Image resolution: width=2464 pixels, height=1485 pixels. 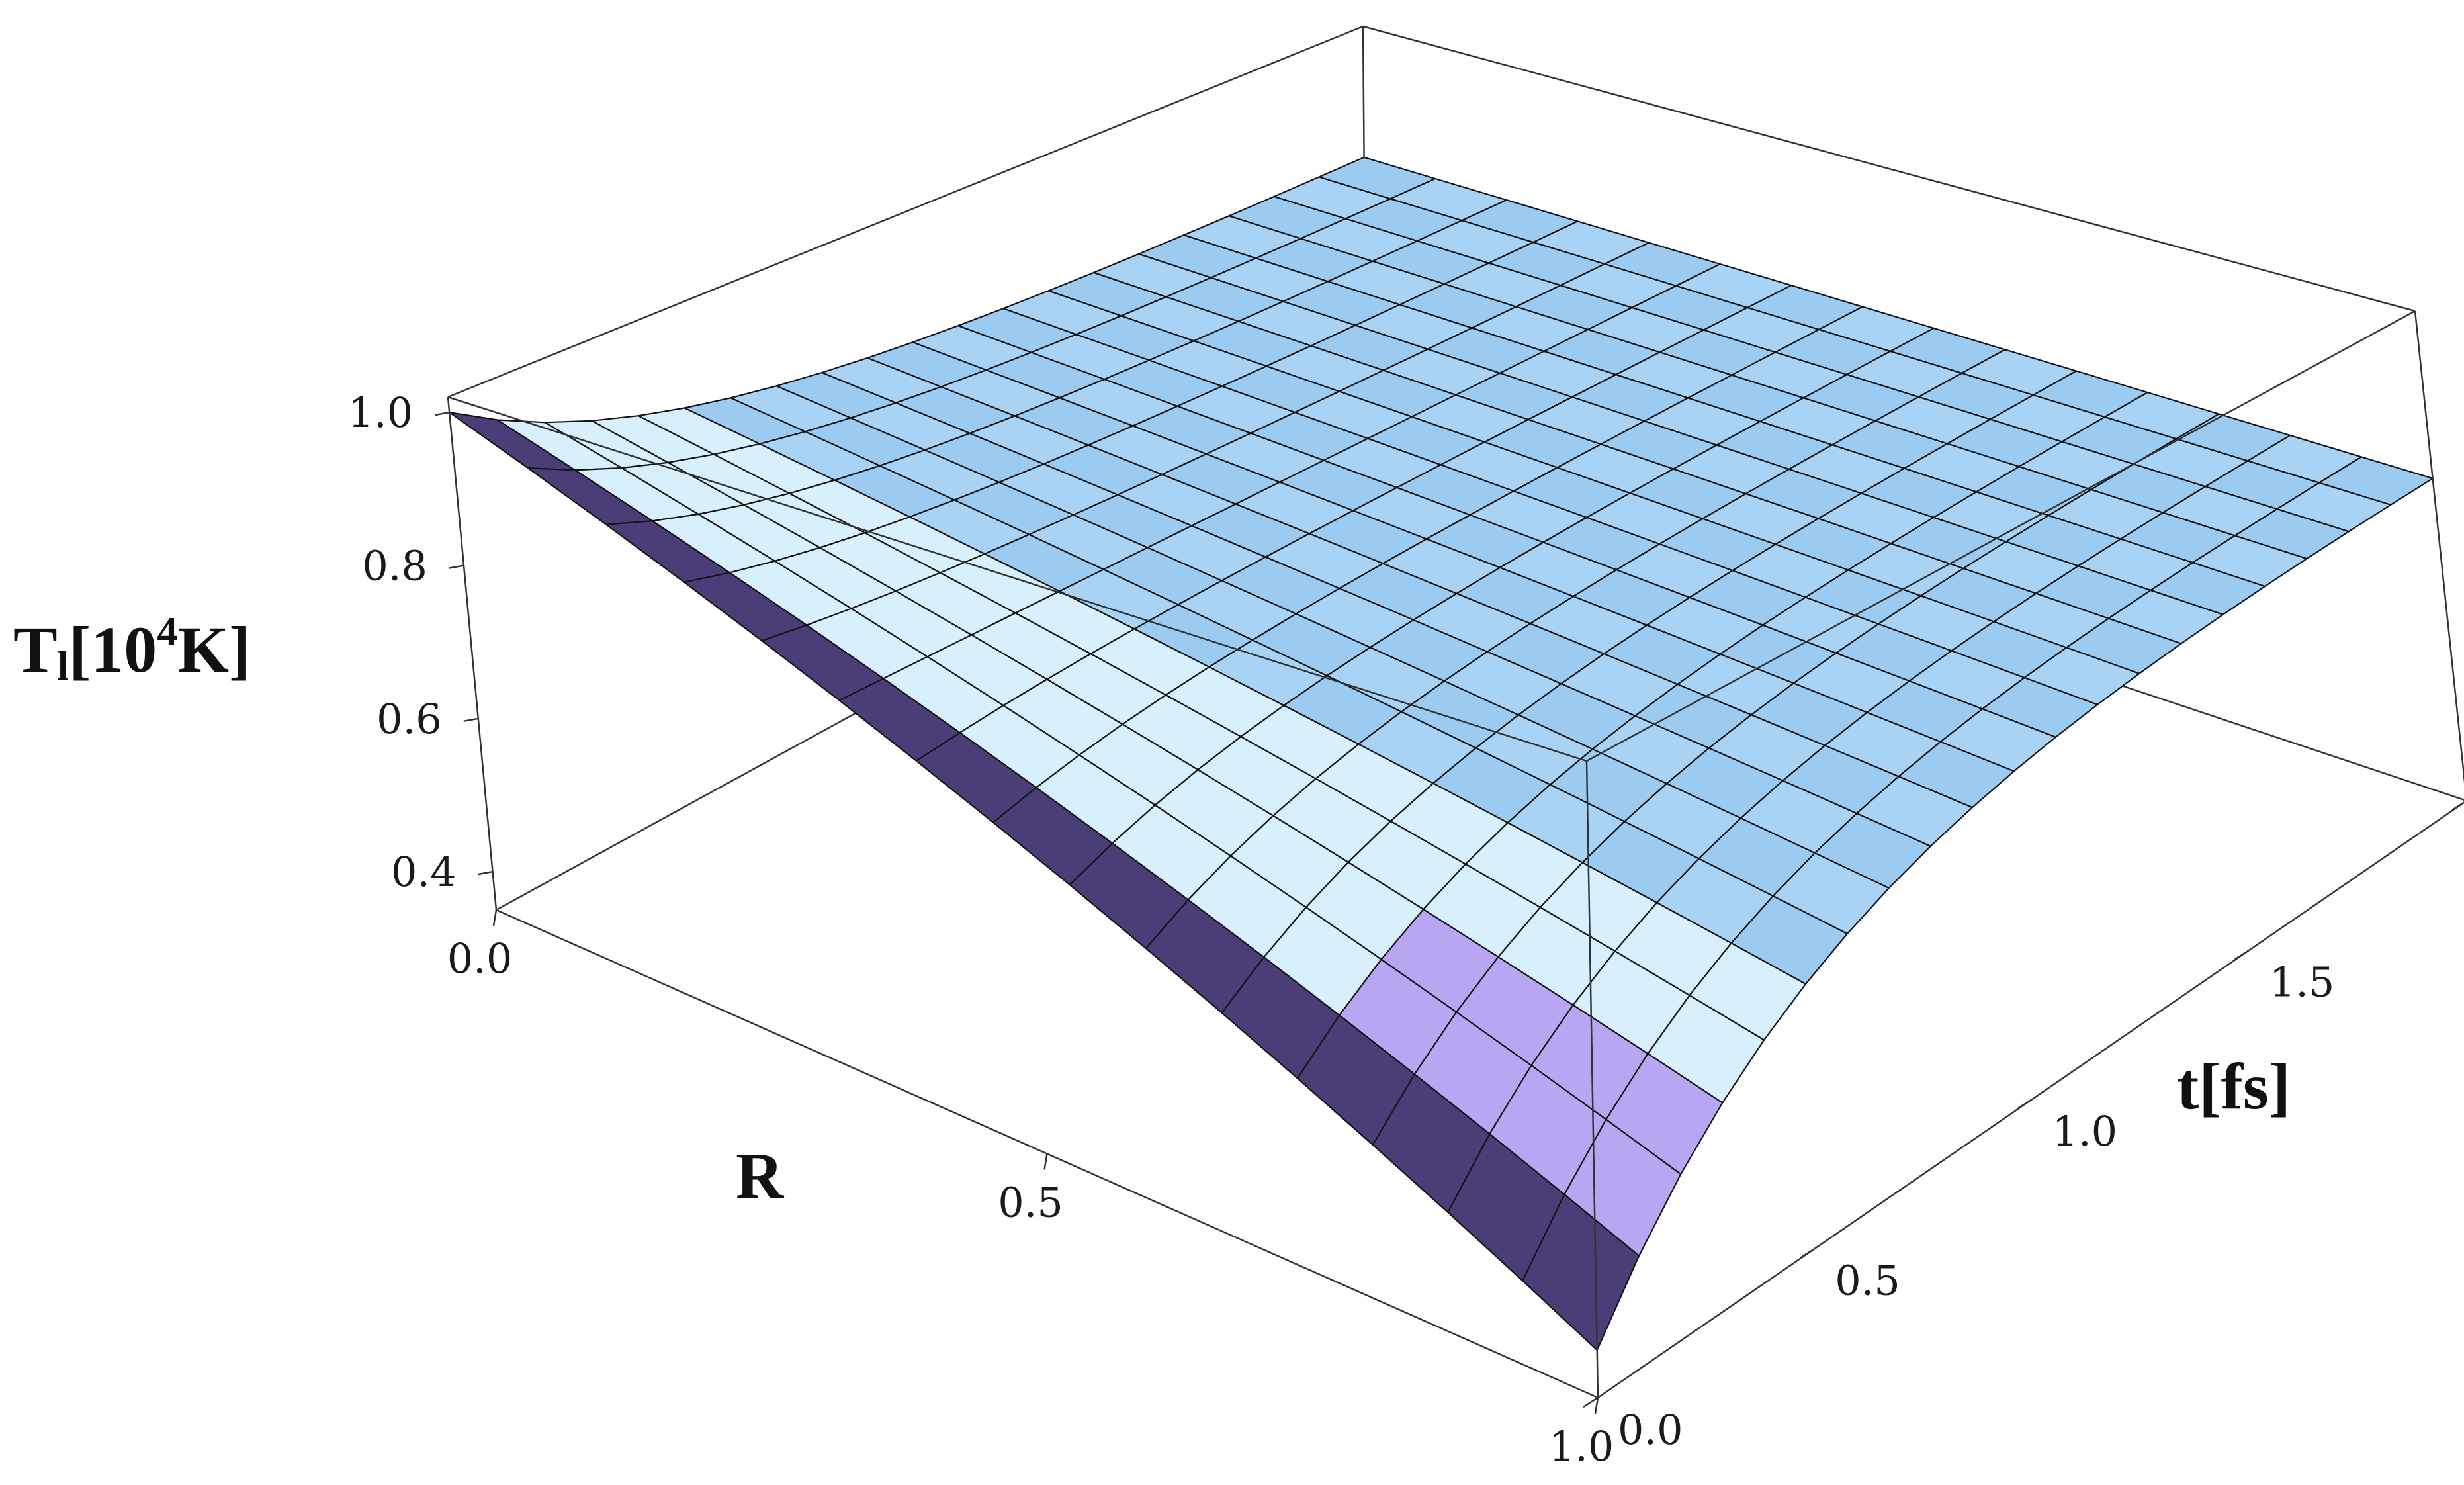 I want to click on t-tick-label: 1.0, so click(x=2085, y=1131).